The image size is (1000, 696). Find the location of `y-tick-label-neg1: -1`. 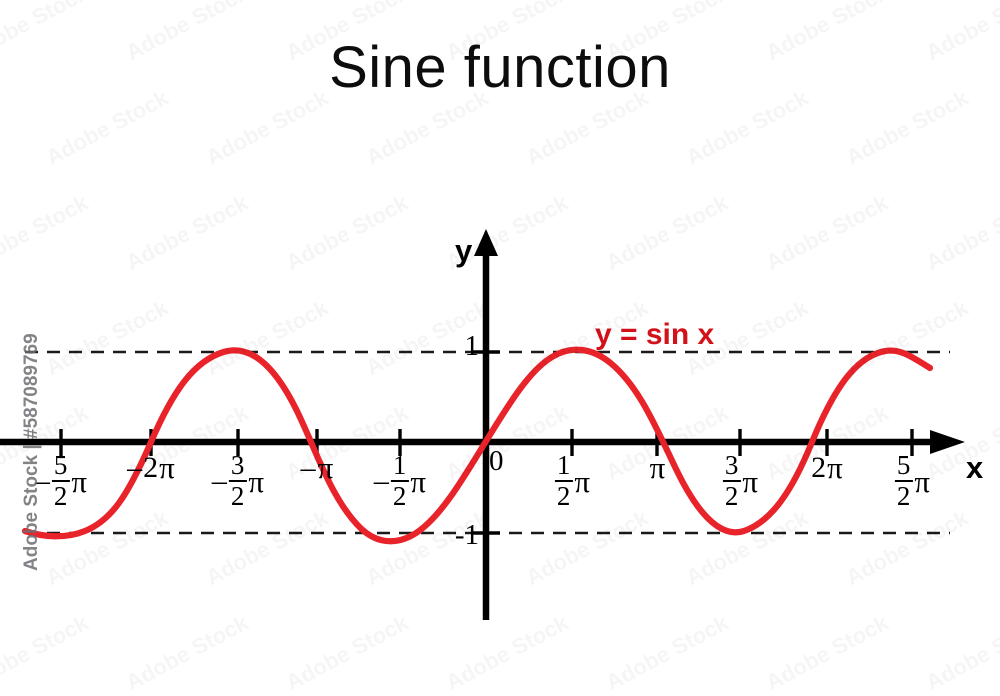

y-tick-label-neg1: -1 is located at coordinates (466, 535).